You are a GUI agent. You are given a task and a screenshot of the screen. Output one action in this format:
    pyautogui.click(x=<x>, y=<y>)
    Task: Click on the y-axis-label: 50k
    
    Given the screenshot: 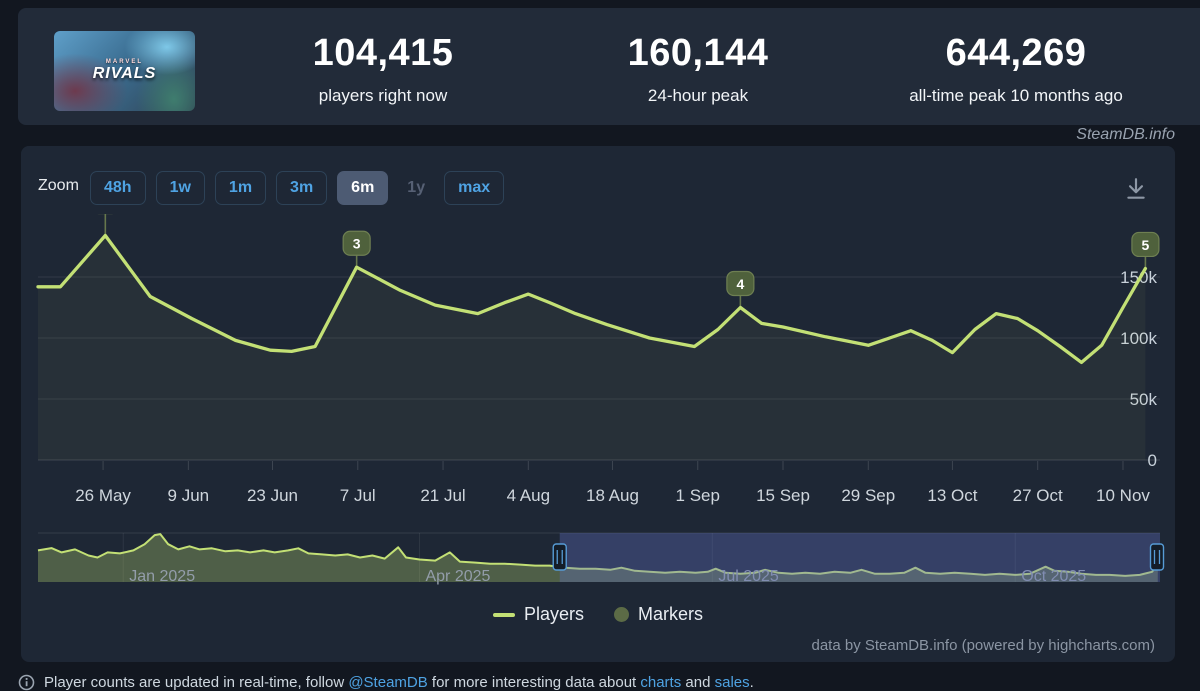 What is the action you would take?
    pyautogui.click(x=1144, y=399)
    